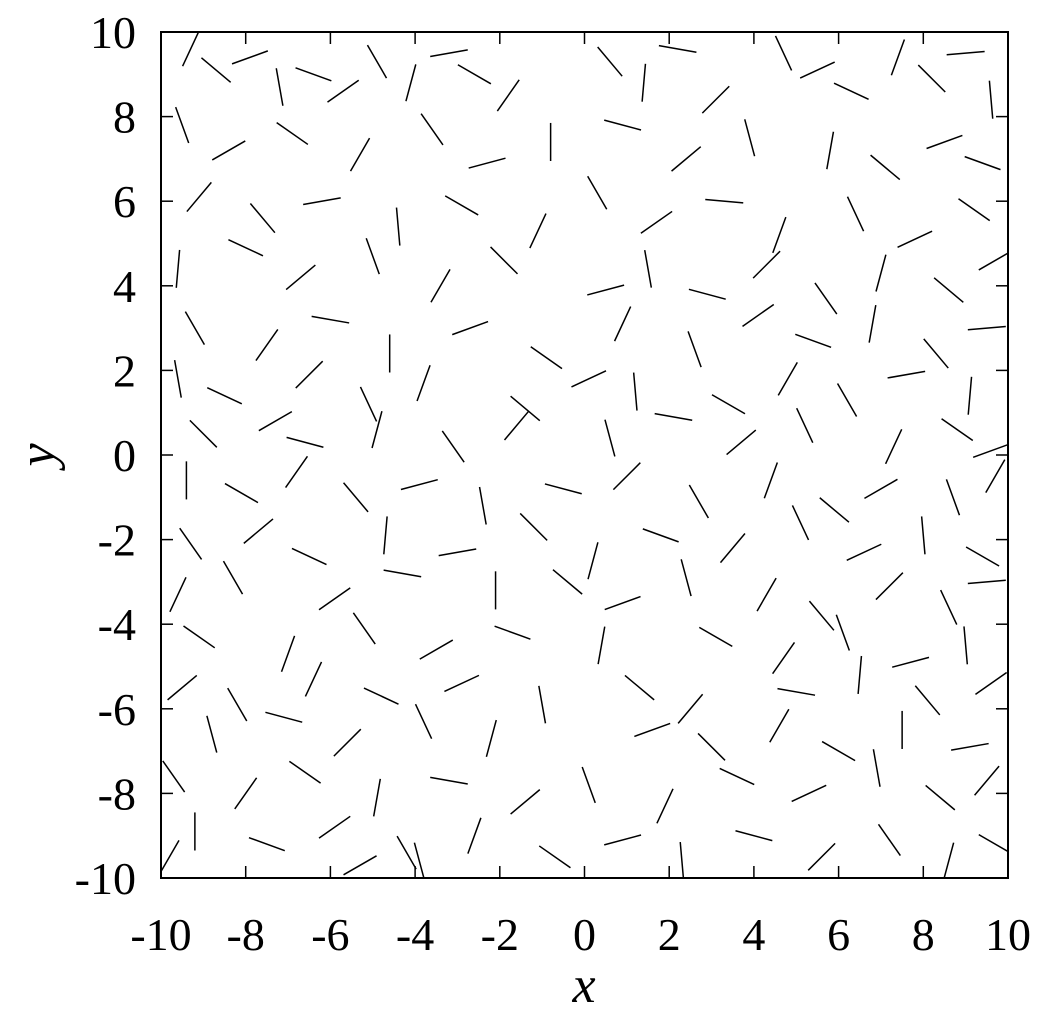 This screenshot has width=1042, height=1012. Describe the element at coordinates (113, 32) in the screenshot. I see `y-tick-label: 10` at that location.